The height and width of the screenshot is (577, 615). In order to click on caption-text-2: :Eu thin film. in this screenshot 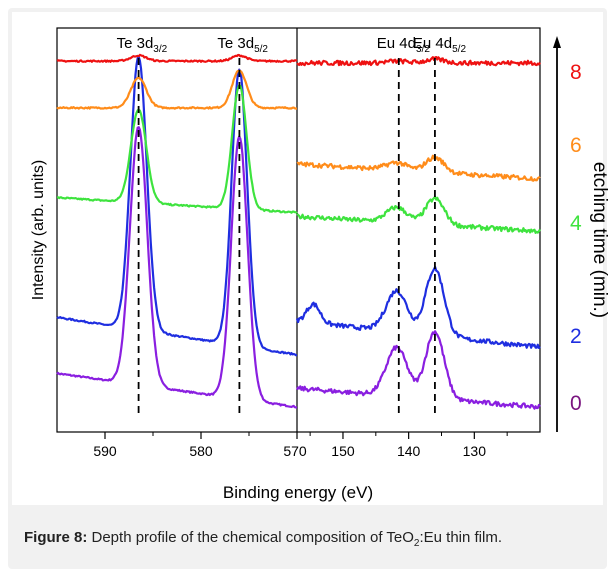, I will do `click(460, 537)`.